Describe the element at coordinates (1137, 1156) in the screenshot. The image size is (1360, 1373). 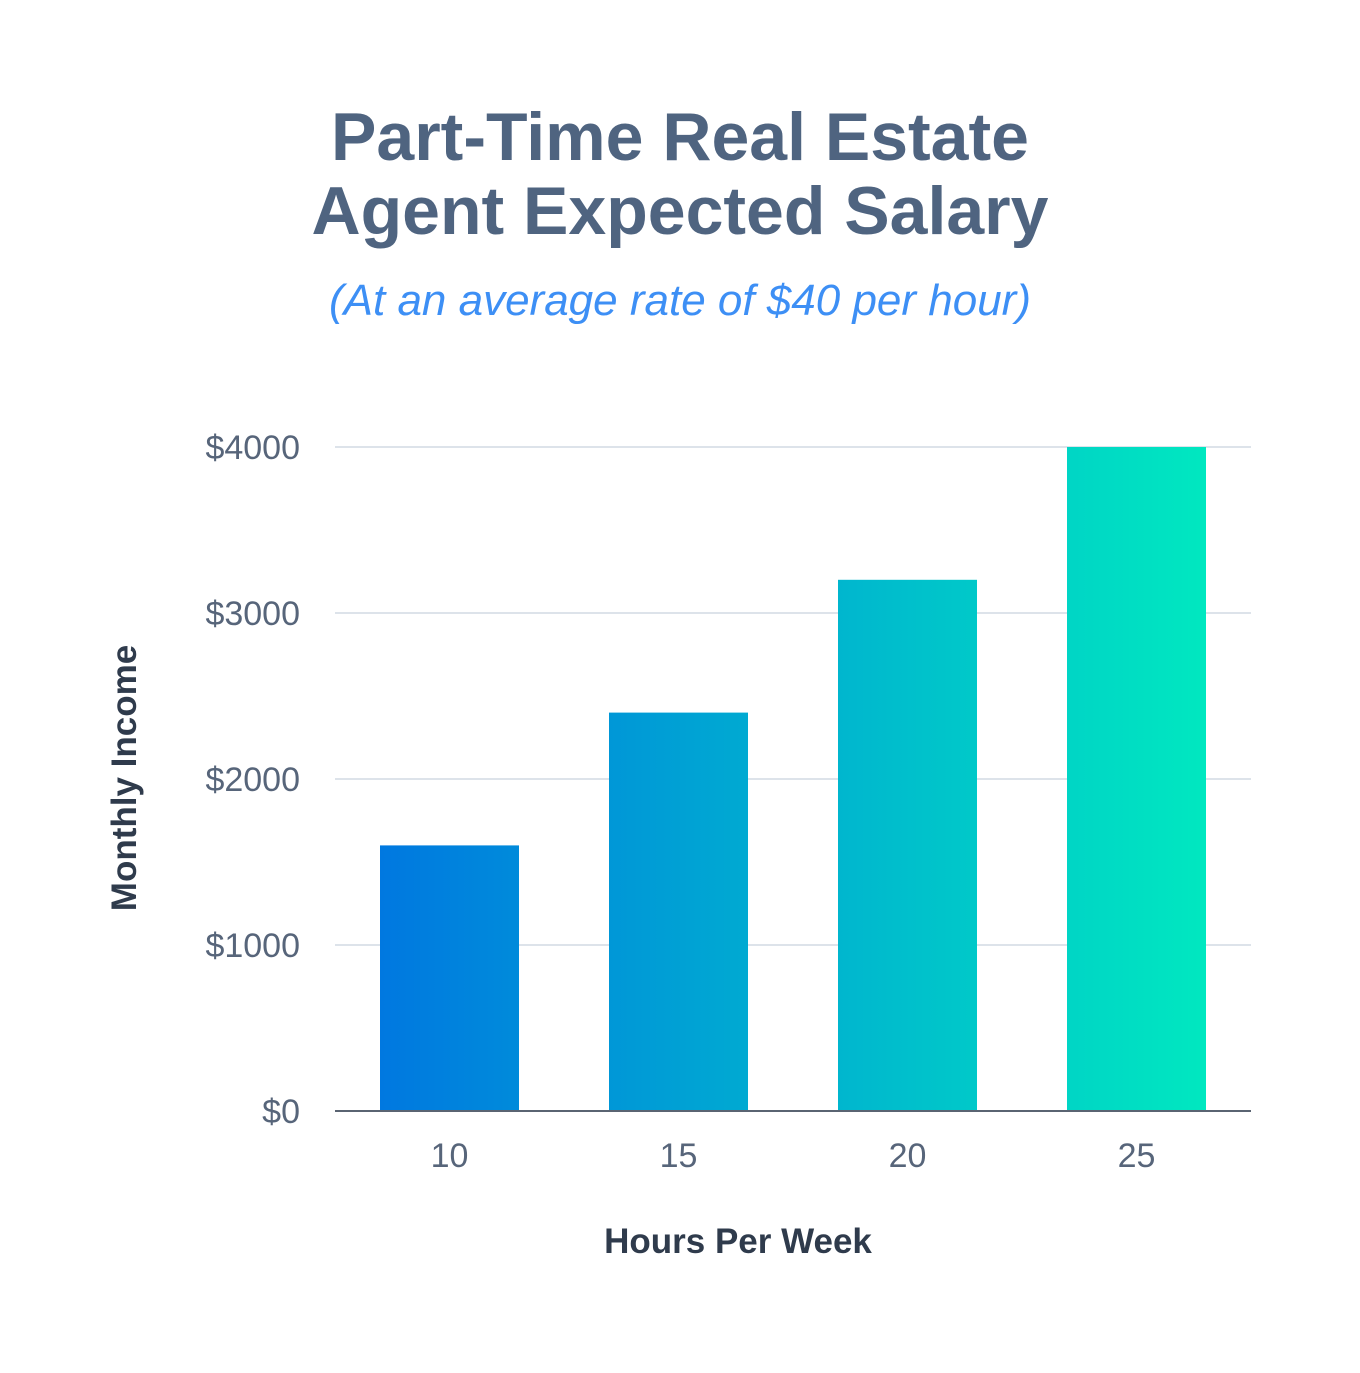
I see `x-tick-label: 25` at that location.